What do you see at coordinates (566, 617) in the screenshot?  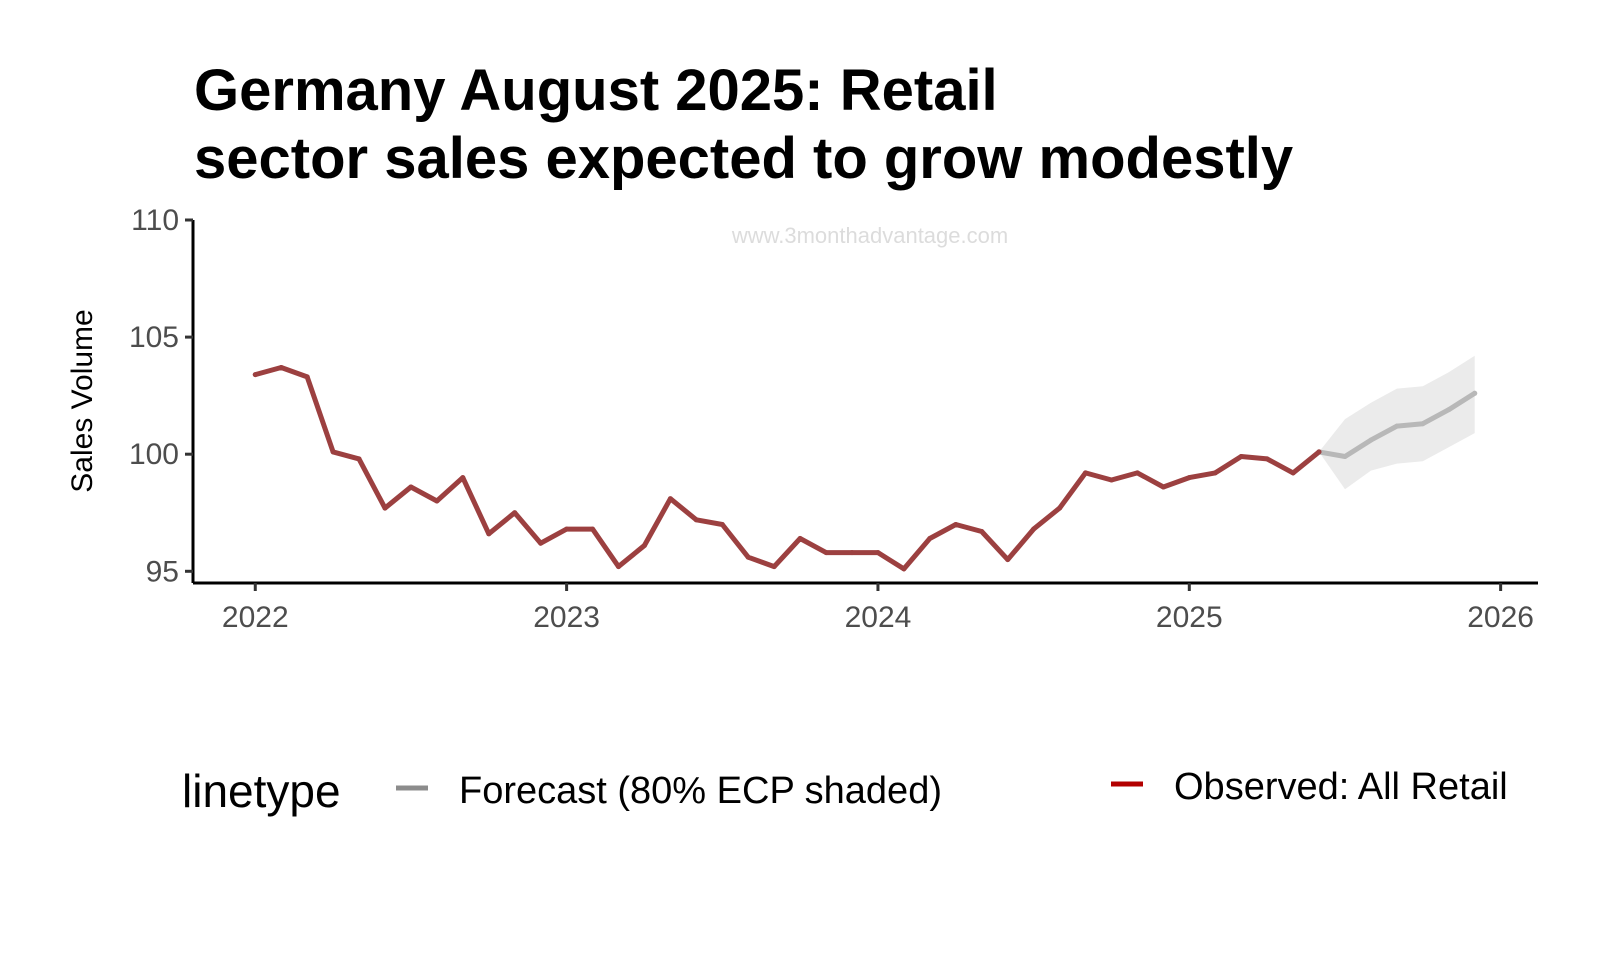 I see `x-tick-label: 2023` at bounding box center [566, 617].